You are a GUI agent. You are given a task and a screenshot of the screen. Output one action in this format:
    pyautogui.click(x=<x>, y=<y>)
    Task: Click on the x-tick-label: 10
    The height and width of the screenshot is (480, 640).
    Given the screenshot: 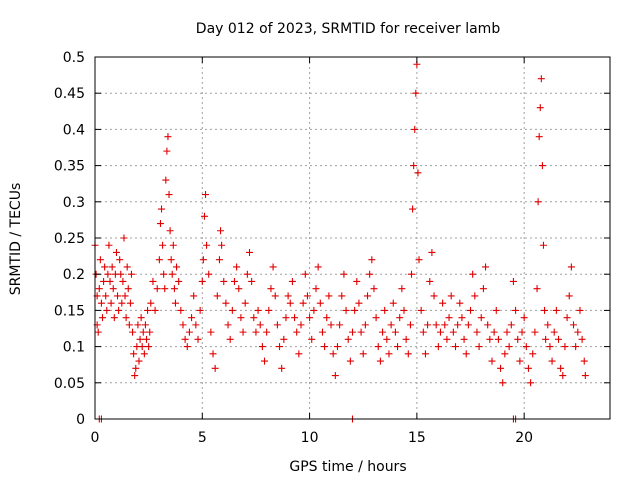 What is the action you would take?
    pyautogui.click(x=310, y=438)
    